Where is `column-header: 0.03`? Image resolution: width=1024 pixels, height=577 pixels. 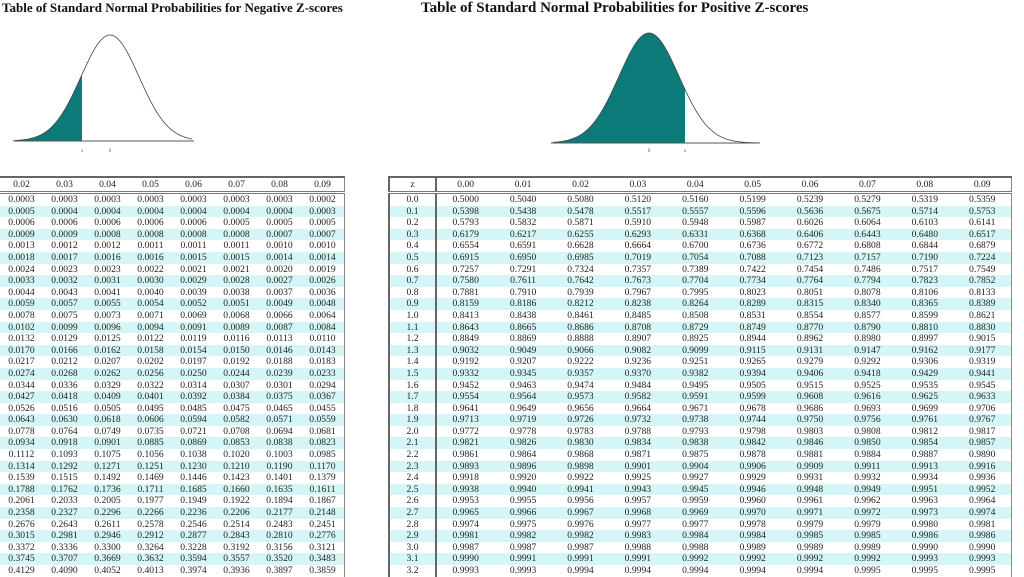 column-header: 0.03 is located at coordinates (64, 185).